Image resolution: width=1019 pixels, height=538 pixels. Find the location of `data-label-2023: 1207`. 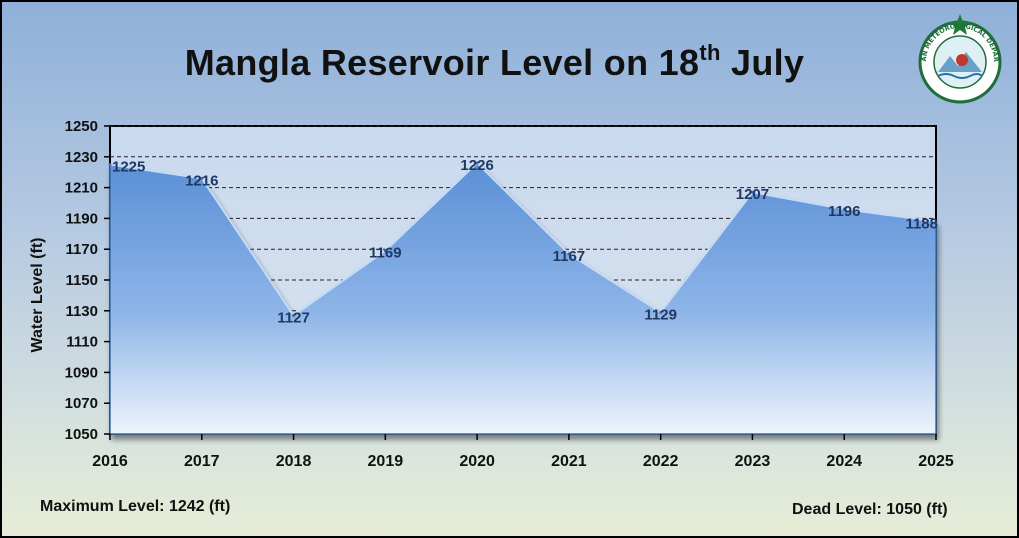

data-label-2023: 1207 is located at coordinates (752, 194).